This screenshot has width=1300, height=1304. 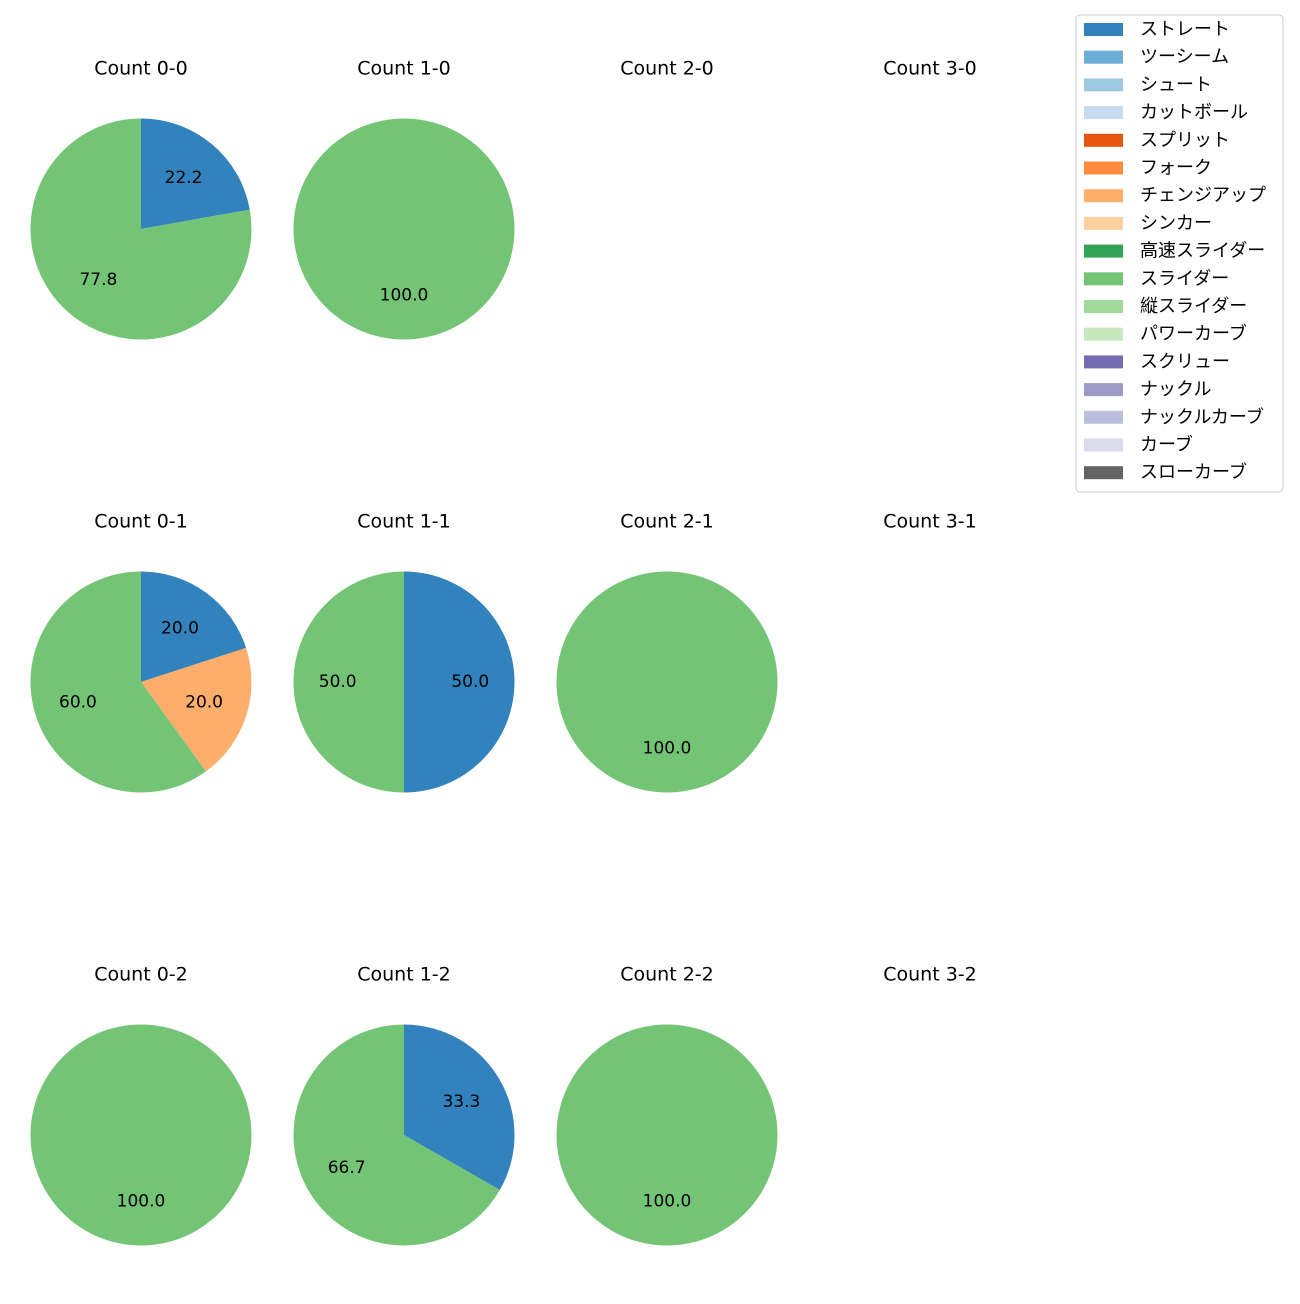 What do you see at coordinates (667, 522) in the screenshot?
I see `panel-title: Count 2-1` at bounding box center [667, 522].